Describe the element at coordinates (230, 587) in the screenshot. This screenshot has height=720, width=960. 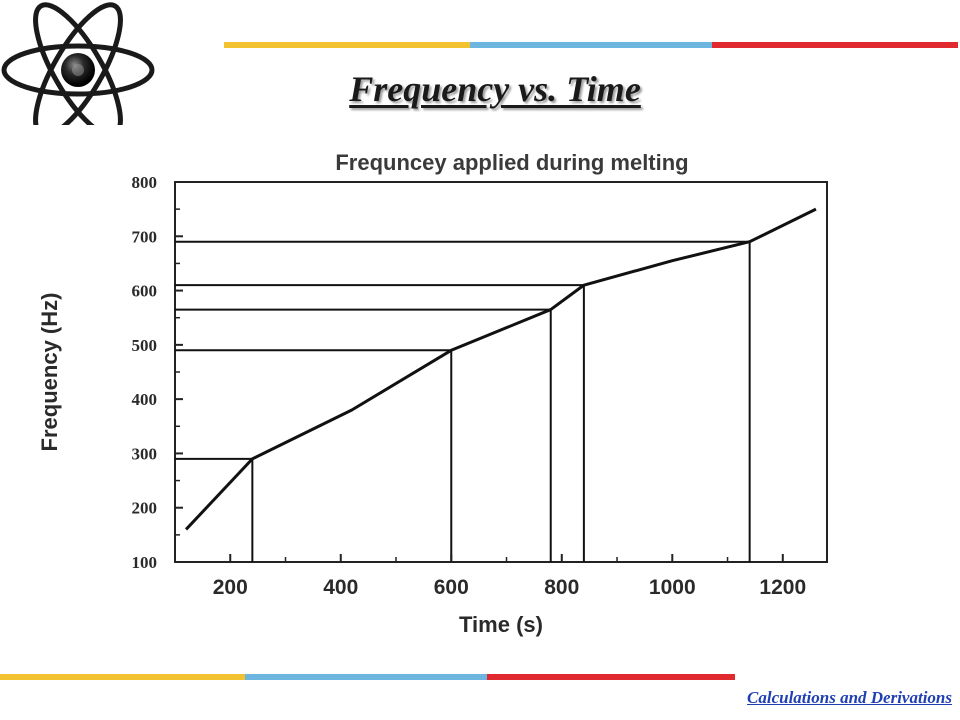
I see `x-tick-label: 200` at that location.